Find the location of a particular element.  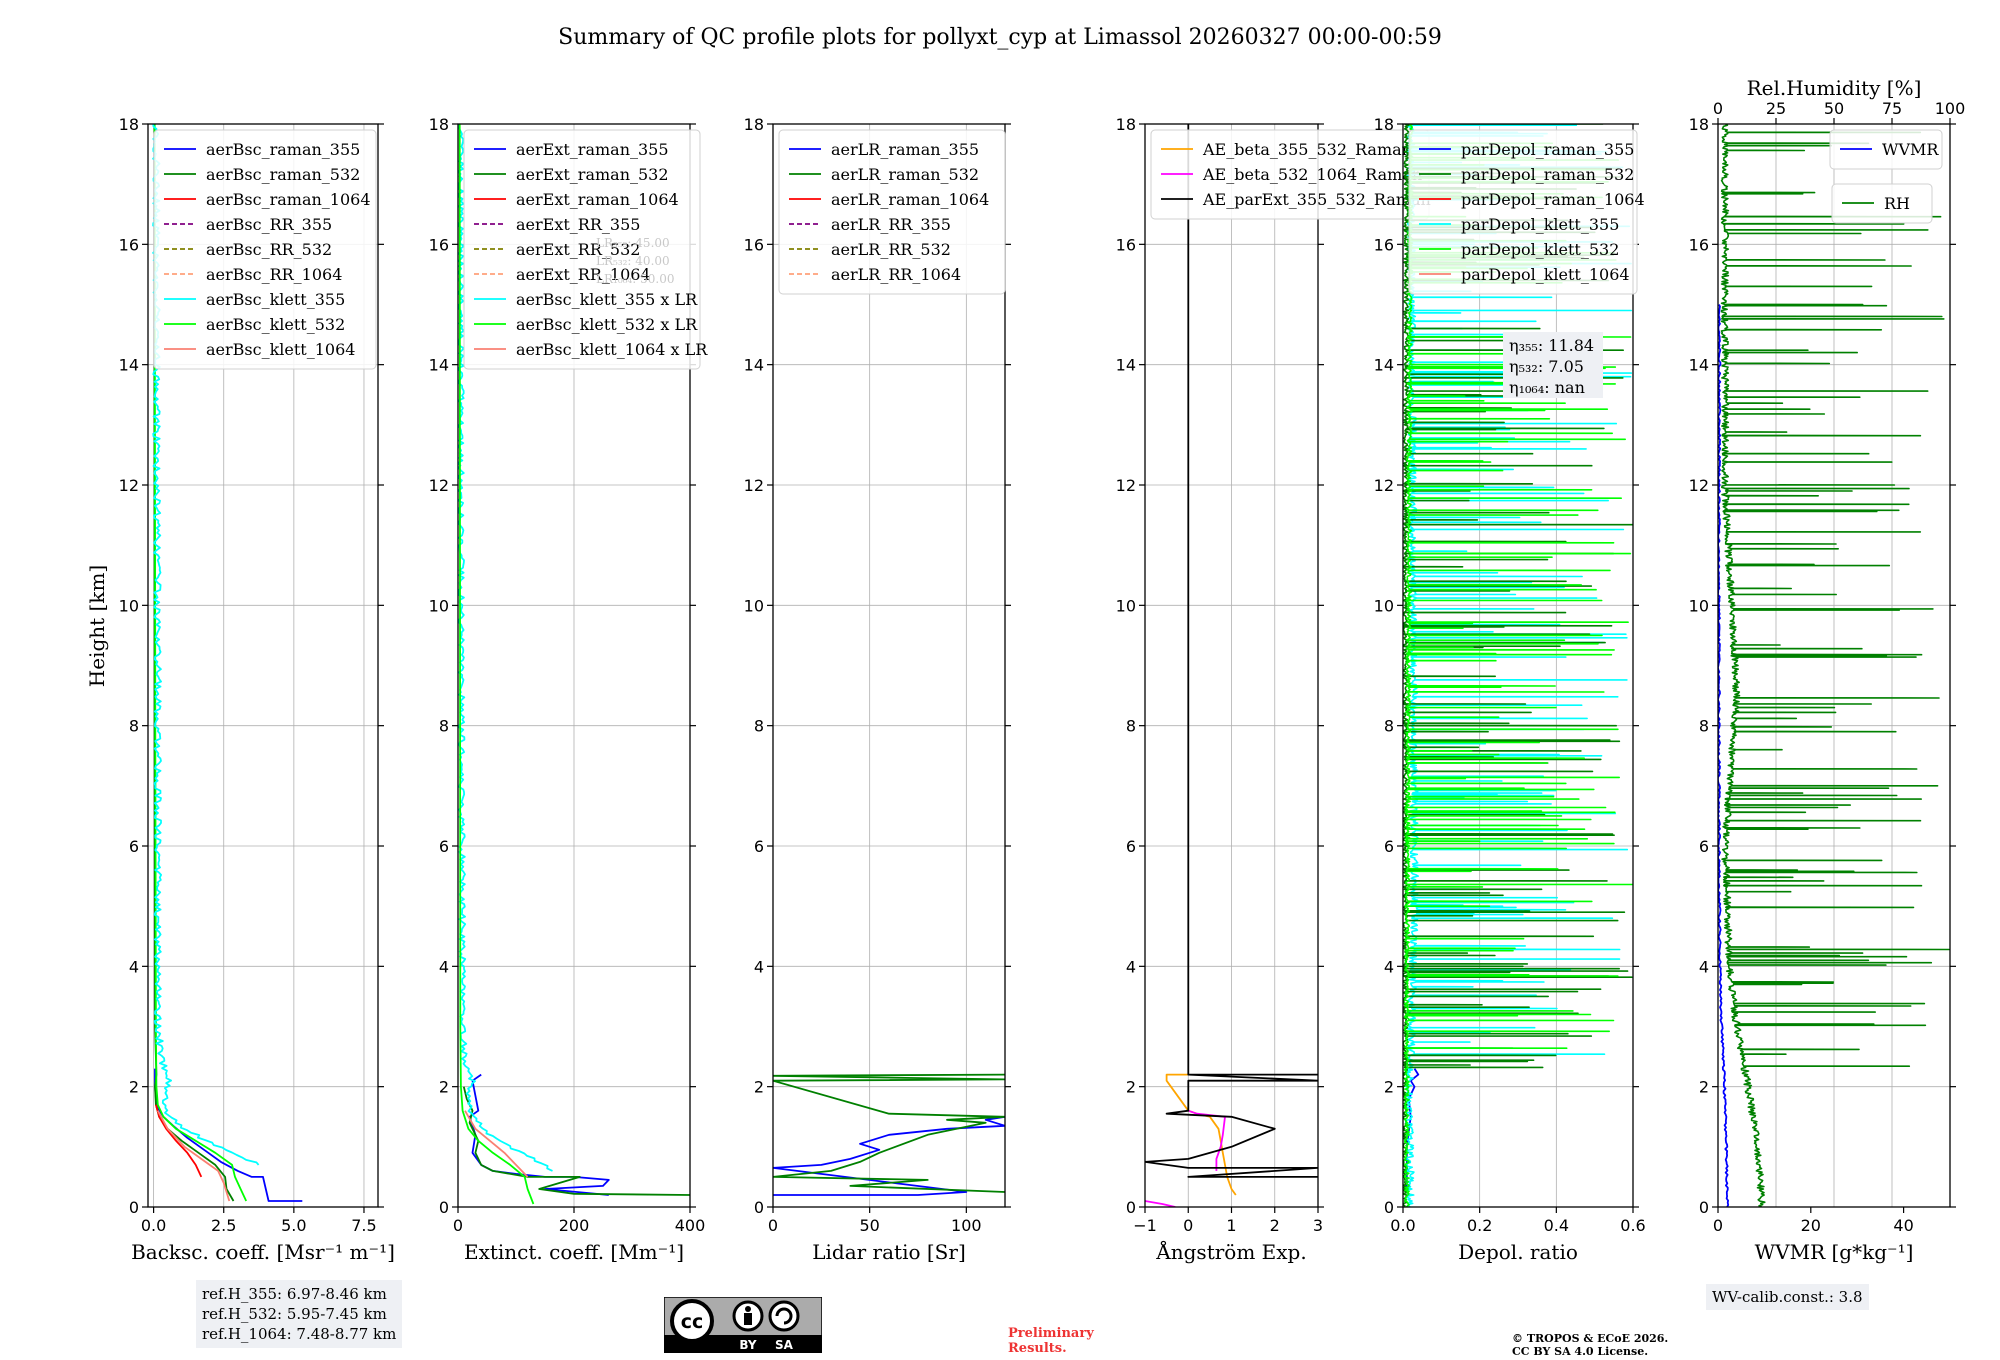

x-axis-label: Extinct. coeff. [Mm⁻¹] is located at coordinates (574, 1252).